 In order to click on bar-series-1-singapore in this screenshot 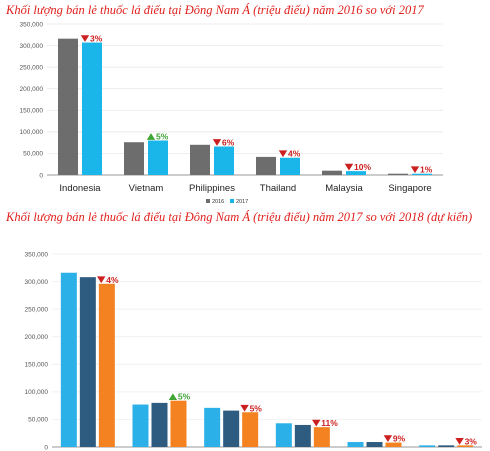, I will do `click(427, 446)`.